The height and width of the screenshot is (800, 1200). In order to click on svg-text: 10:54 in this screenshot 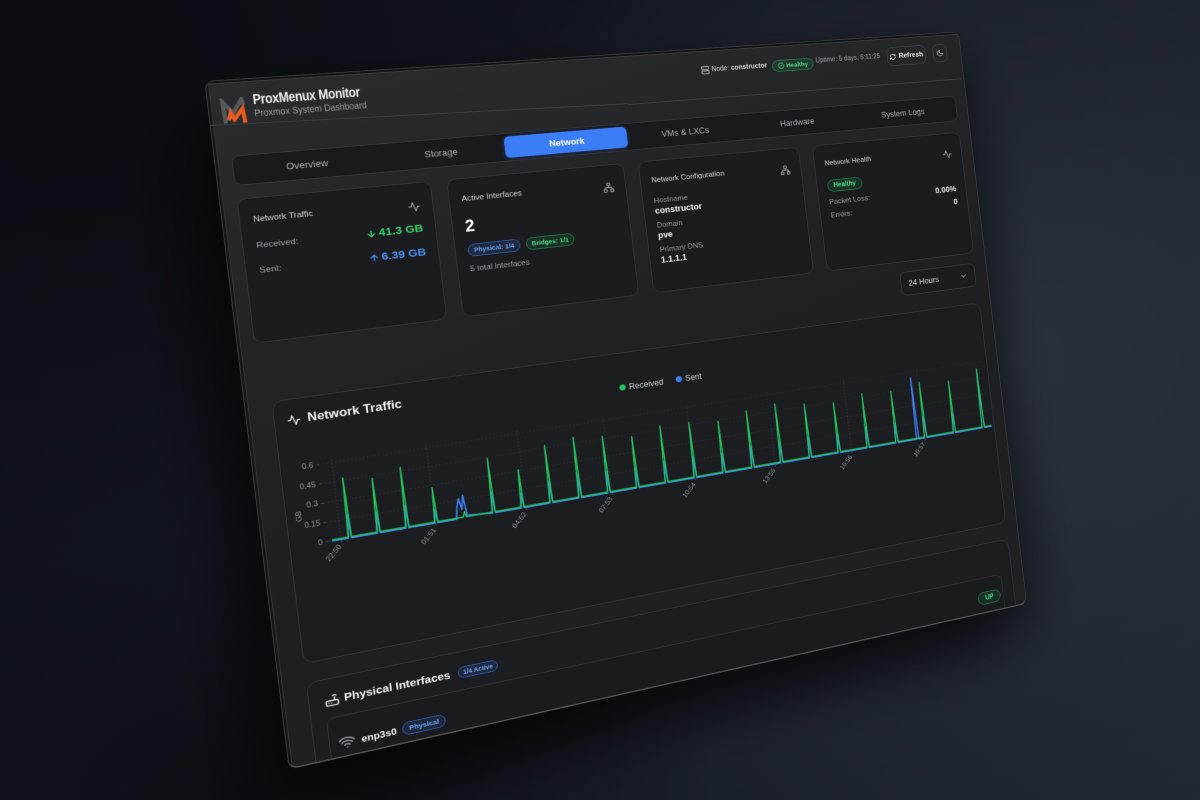, I will do `click(689, 490)`.